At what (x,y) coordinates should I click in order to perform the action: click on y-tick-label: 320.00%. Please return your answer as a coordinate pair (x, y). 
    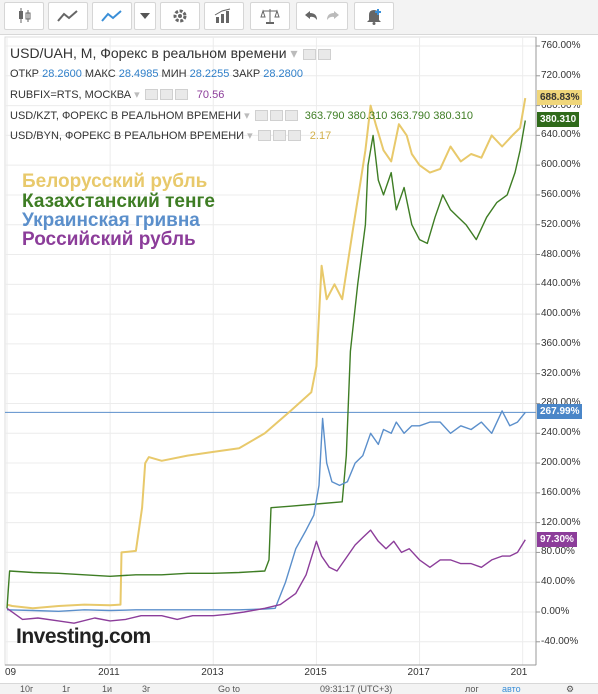
    Looking at the image, I should click on (561, 373).